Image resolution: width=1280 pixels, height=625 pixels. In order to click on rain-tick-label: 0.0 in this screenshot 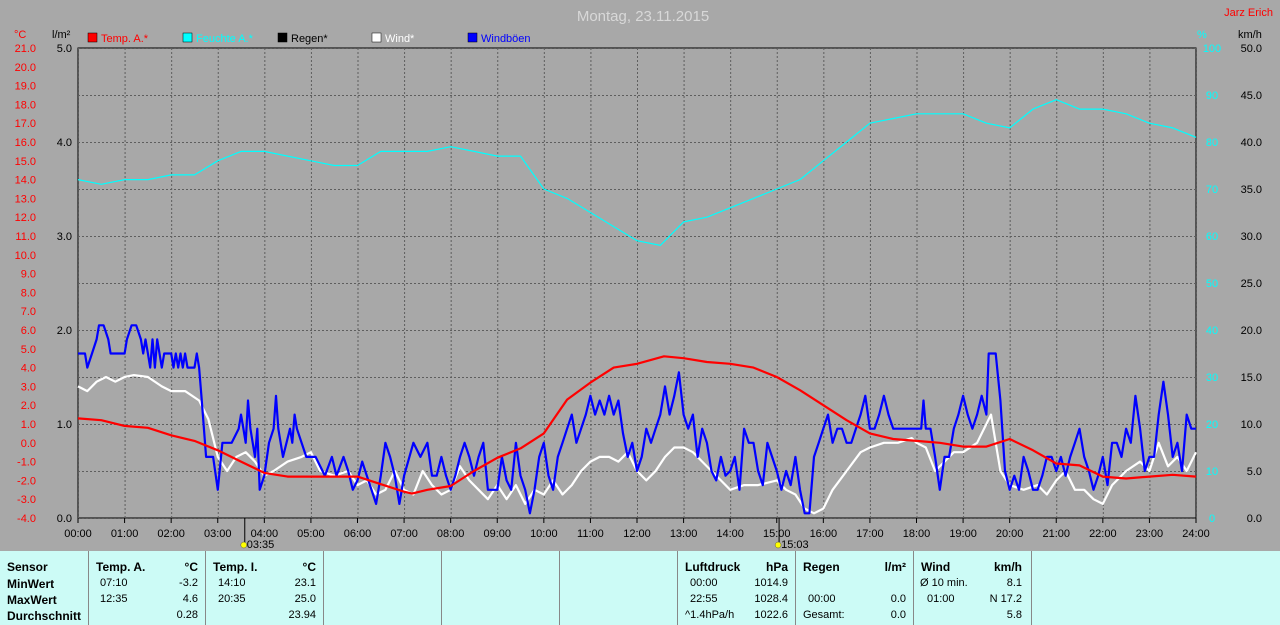, I will do `click(64, 519)`.